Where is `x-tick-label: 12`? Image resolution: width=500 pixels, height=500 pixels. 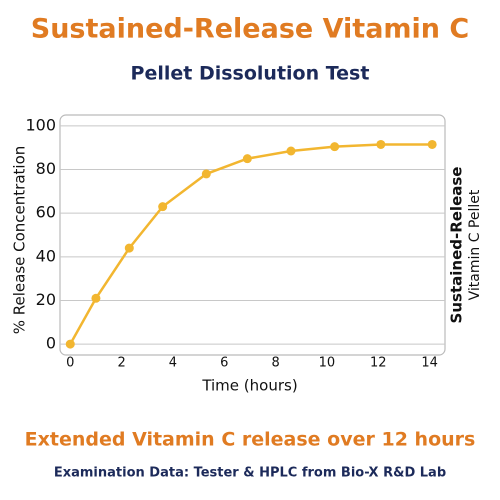
x-tick-label: 12 is located at coordinates (378, 363).